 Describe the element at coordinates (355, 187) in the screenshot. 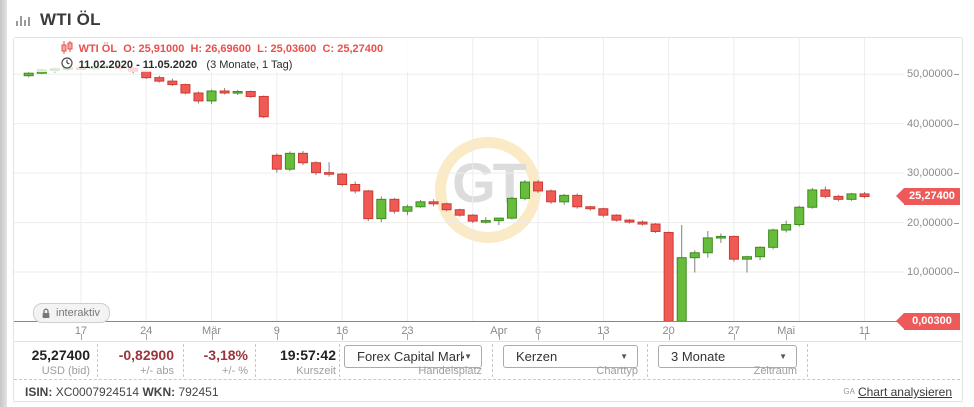

I see `candle-17.03` at that location.